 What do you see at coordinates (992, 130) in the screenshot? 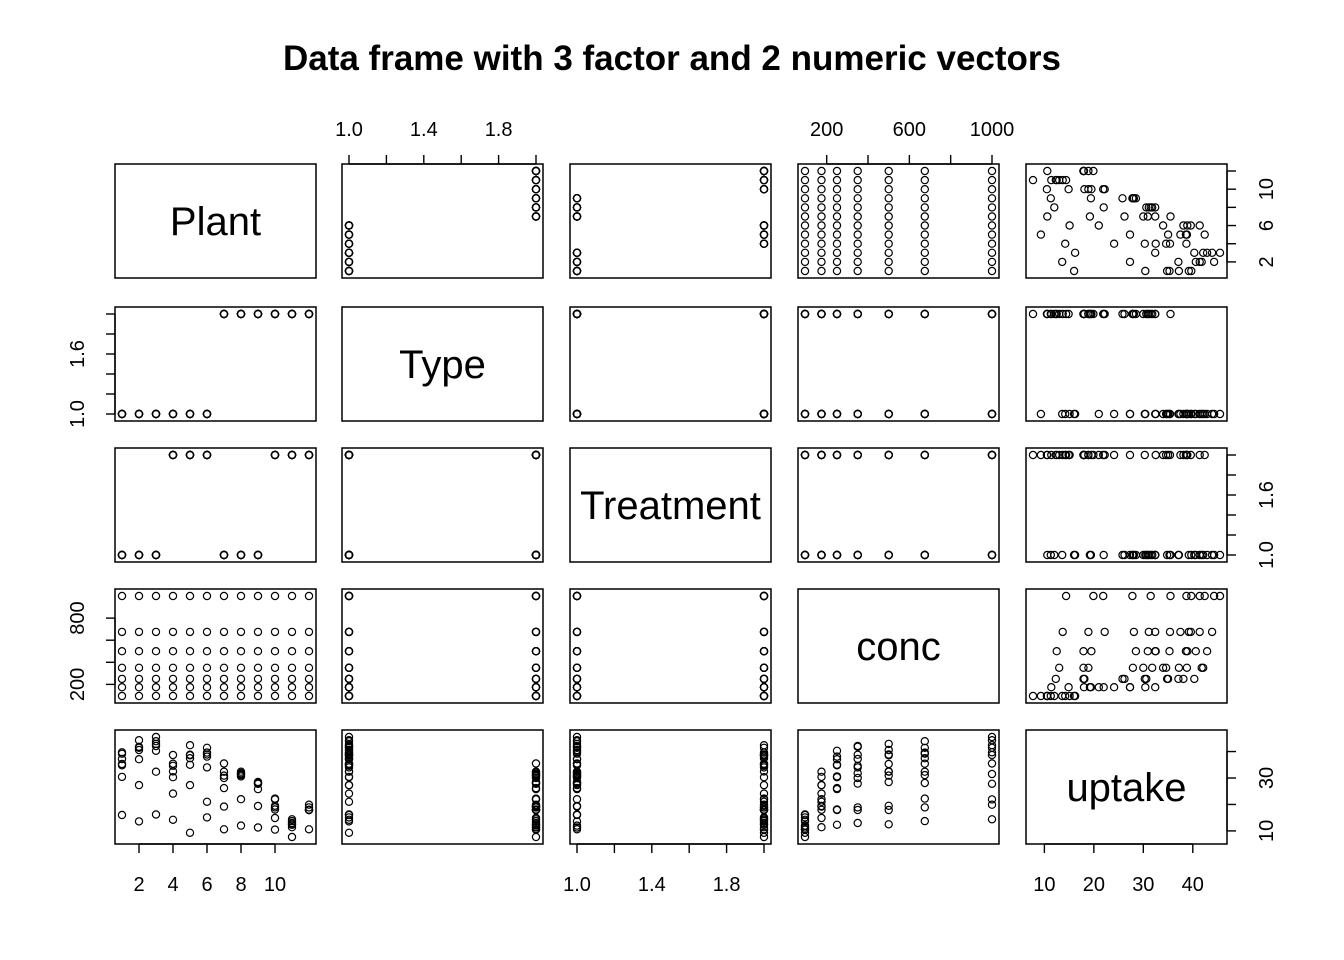
I see `tick-label-conc: 1000` at bounding box center [992, 130].